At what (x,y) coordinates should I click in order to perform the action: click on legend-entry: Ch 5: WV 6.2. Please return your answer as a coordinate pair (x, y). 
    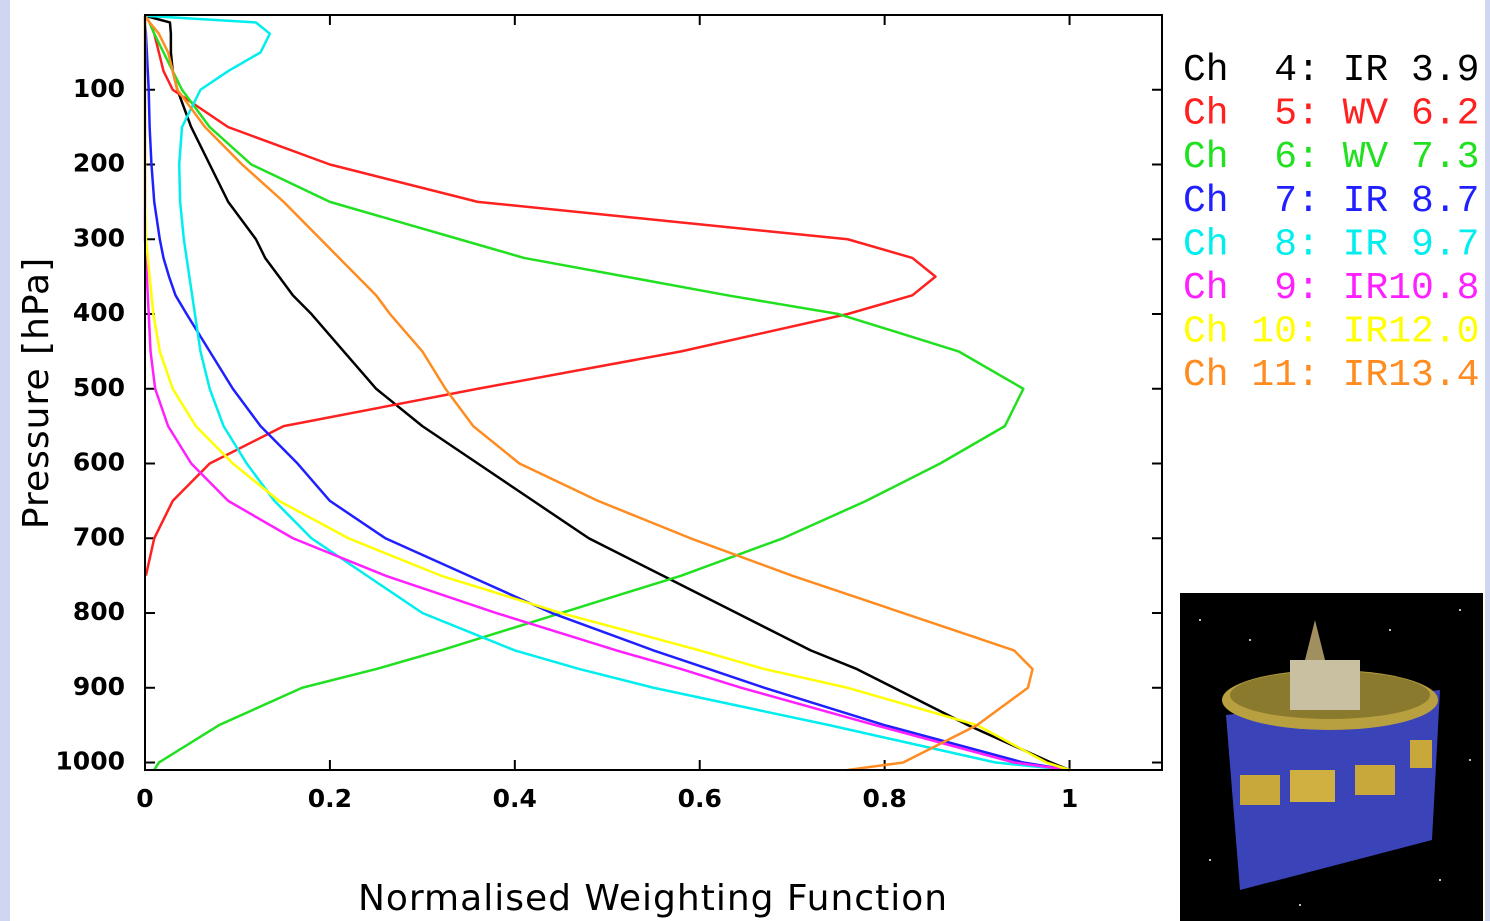
    Looking at the image, I should click on (1331, 114).